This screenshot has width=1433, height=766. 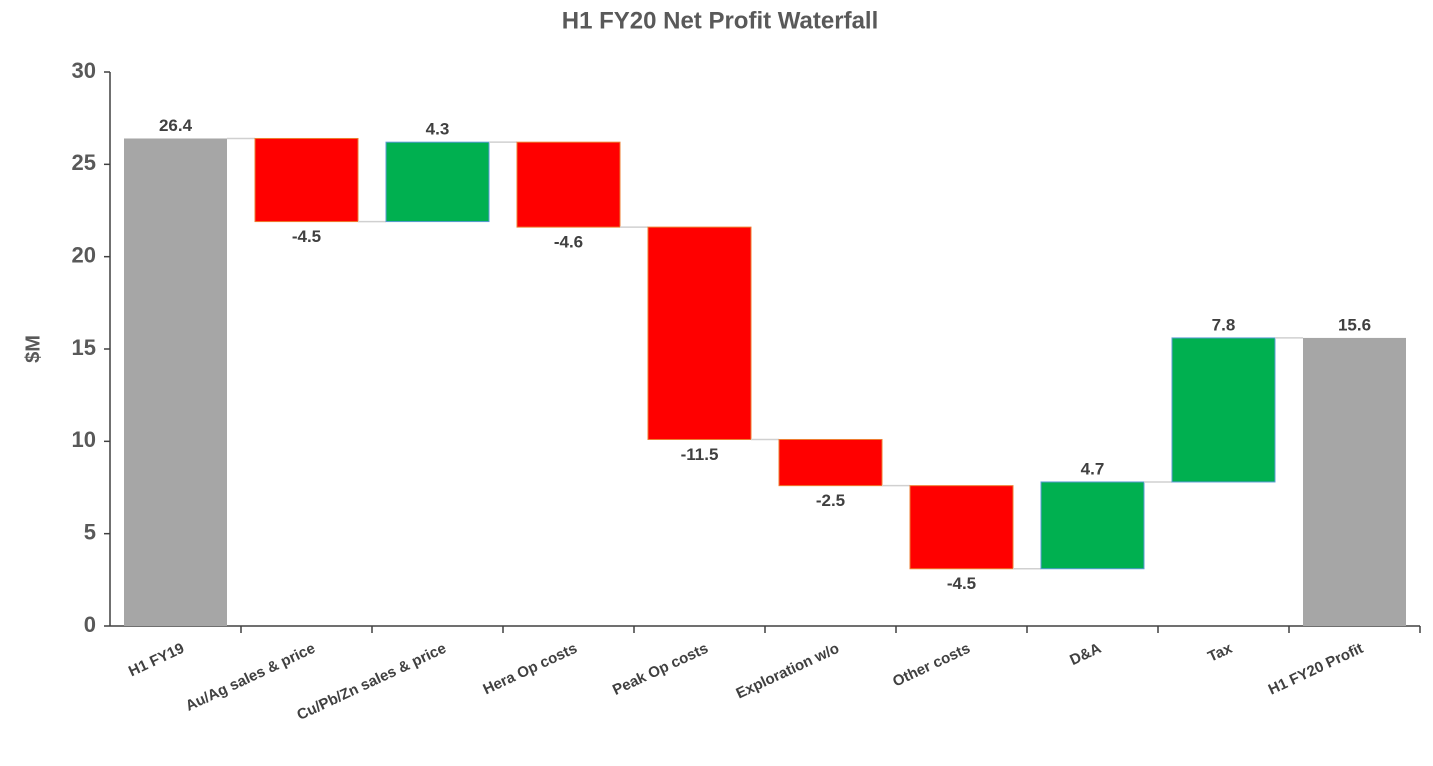 What do you see at coordinates (33, 349) in the screenshot?
I see `y-axis-label: $M` at bounding box center [33, 349].